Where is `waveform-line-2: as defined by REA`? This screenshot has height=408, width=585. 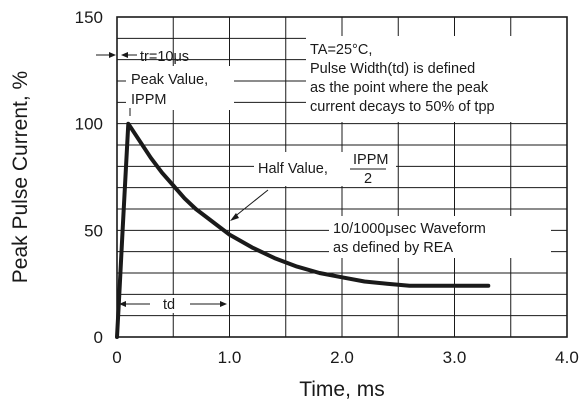 waveform-line-2: as defined by REA is located at coordinates (393, 248).